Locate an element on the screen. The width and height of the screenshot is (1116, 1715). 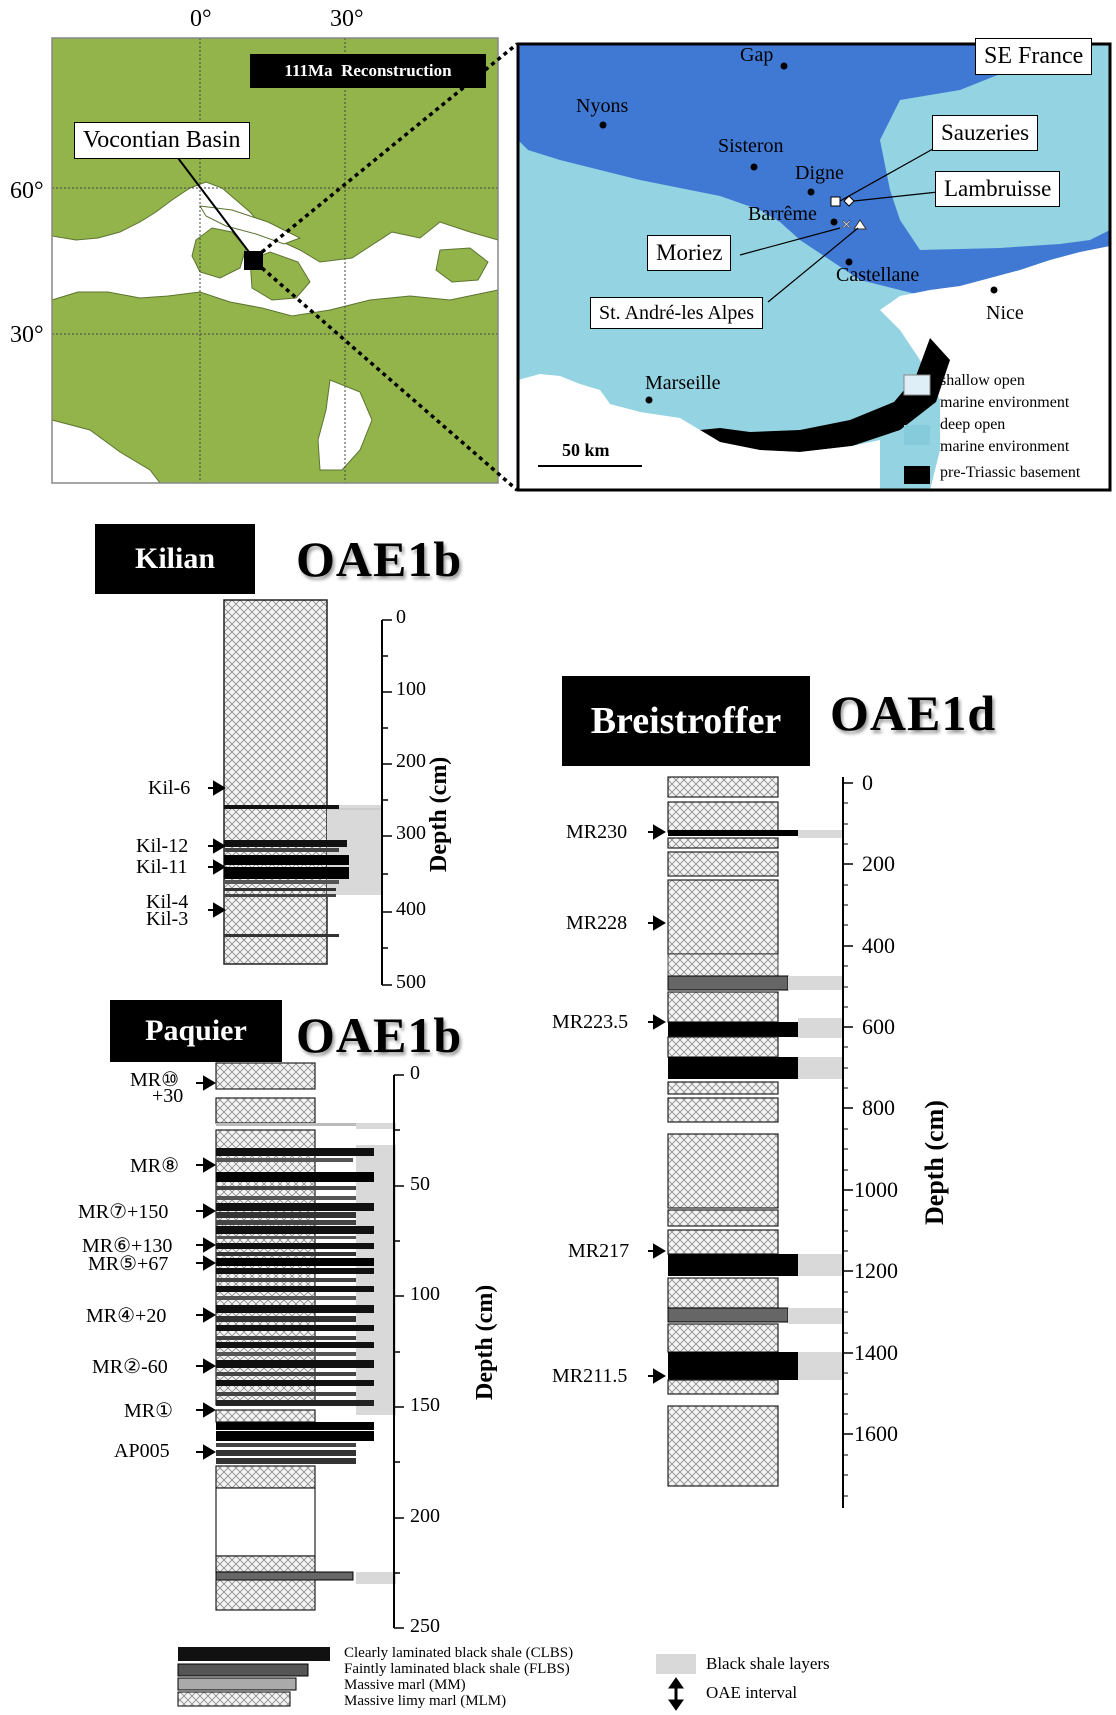
breistroffer-sample-mr228: MR228 is located at coordinates (597, 923).